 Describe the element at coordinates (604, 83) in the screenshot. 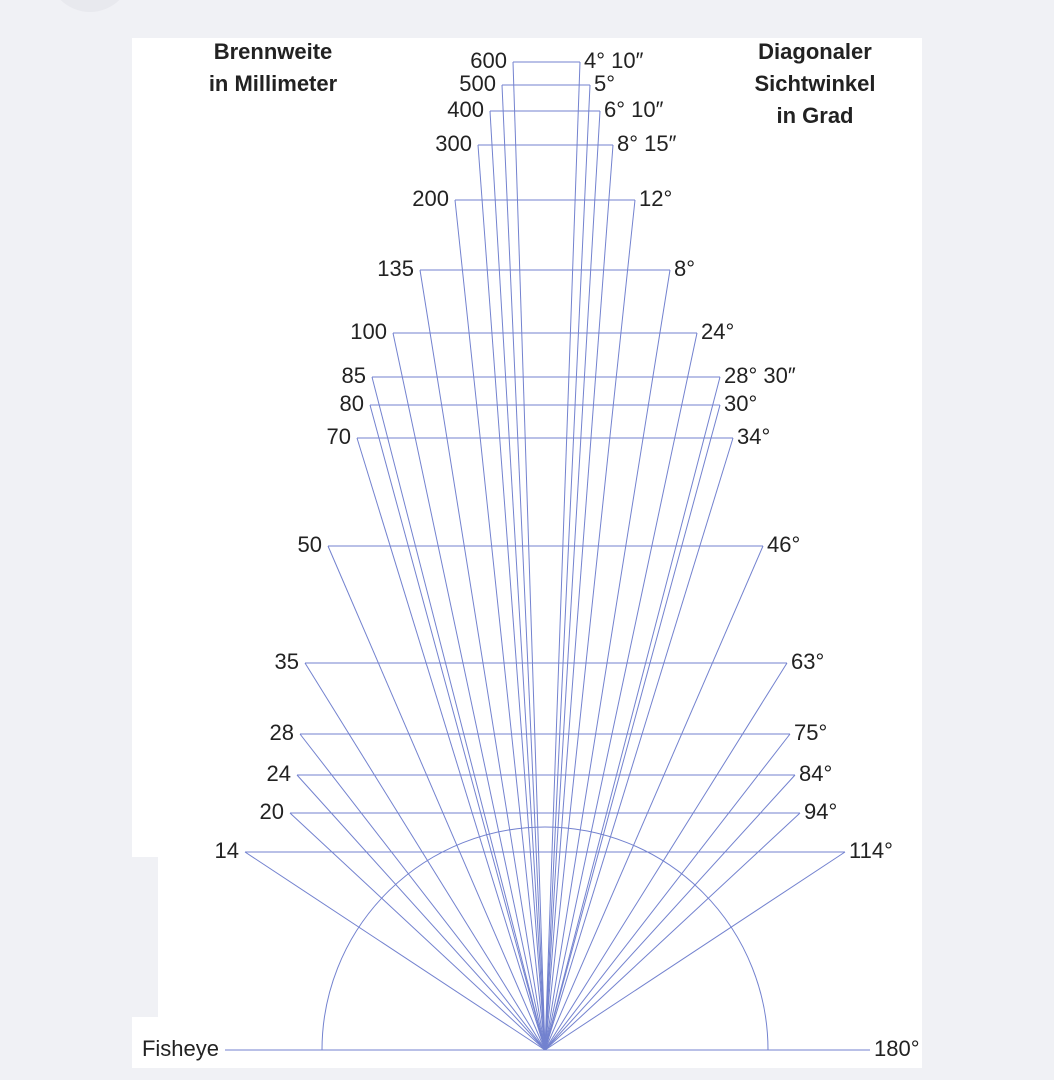

I see `angle-label: 5°` at that location.